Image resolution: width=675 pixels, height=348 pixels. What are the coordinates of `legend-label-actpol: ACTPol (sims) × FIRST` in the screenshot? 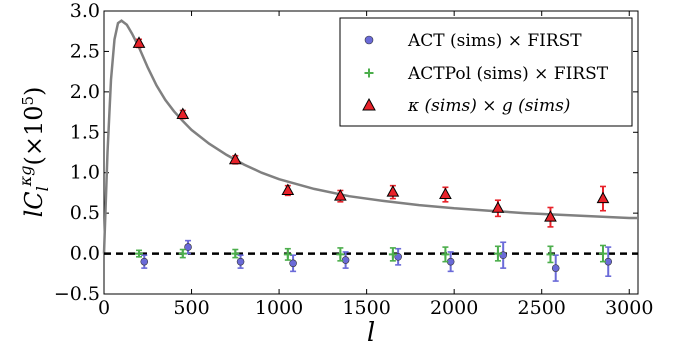 It's located at (508, 74).